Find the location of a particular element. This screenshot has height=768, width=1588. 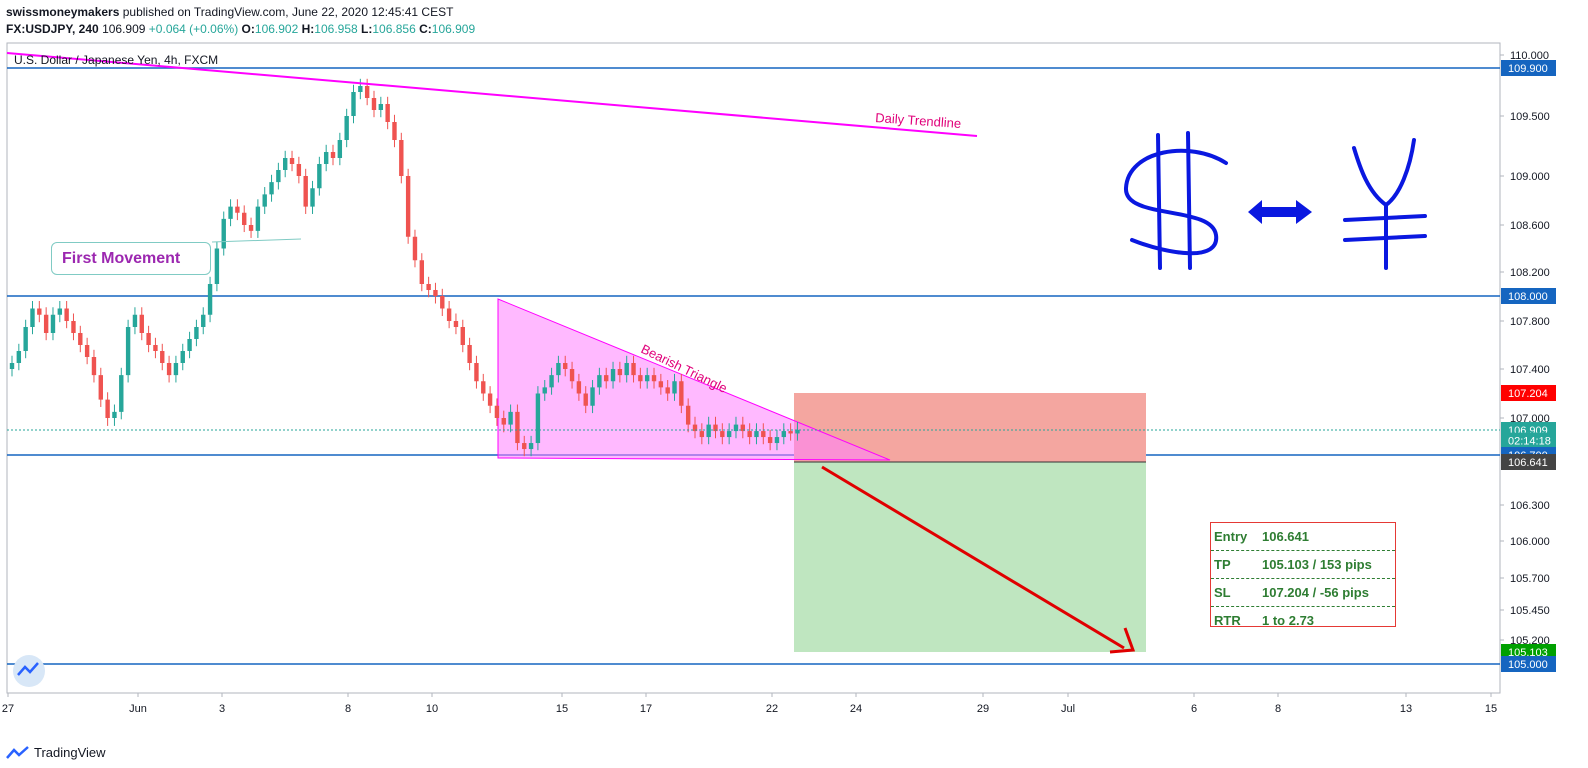

first-movement-callout: First Movement is located at coordinates (131, 258).